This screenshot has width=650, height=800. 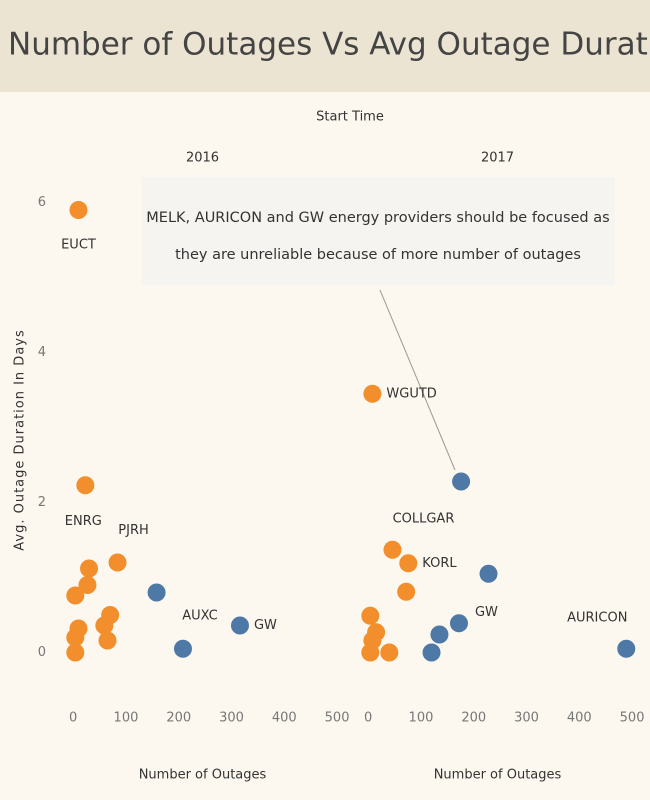 I want to click on column-header: Start Time, so click(x=350, y=117).